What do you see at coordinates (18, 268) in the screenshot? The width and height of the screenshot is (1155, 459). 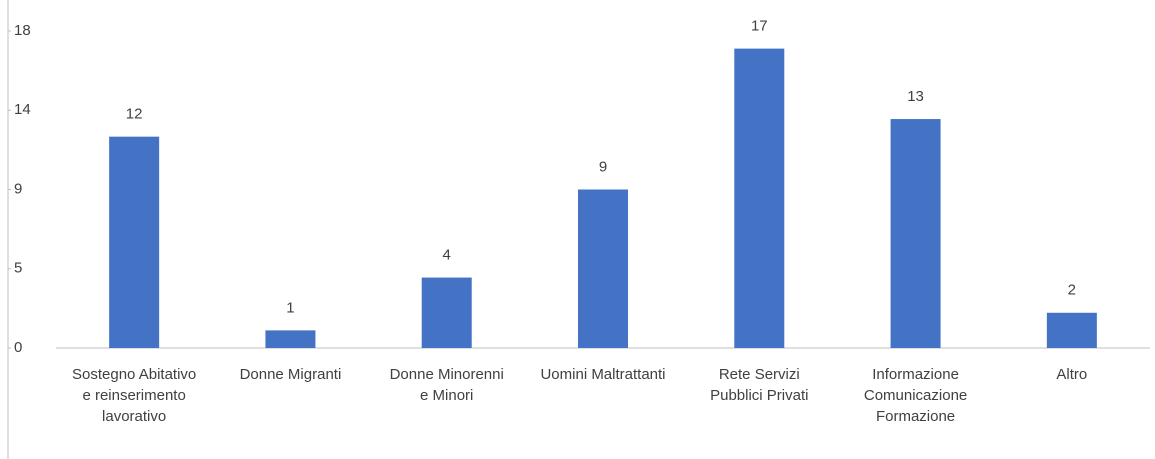 I see `y-tick-label: 5` at bounding box center [18, 268].